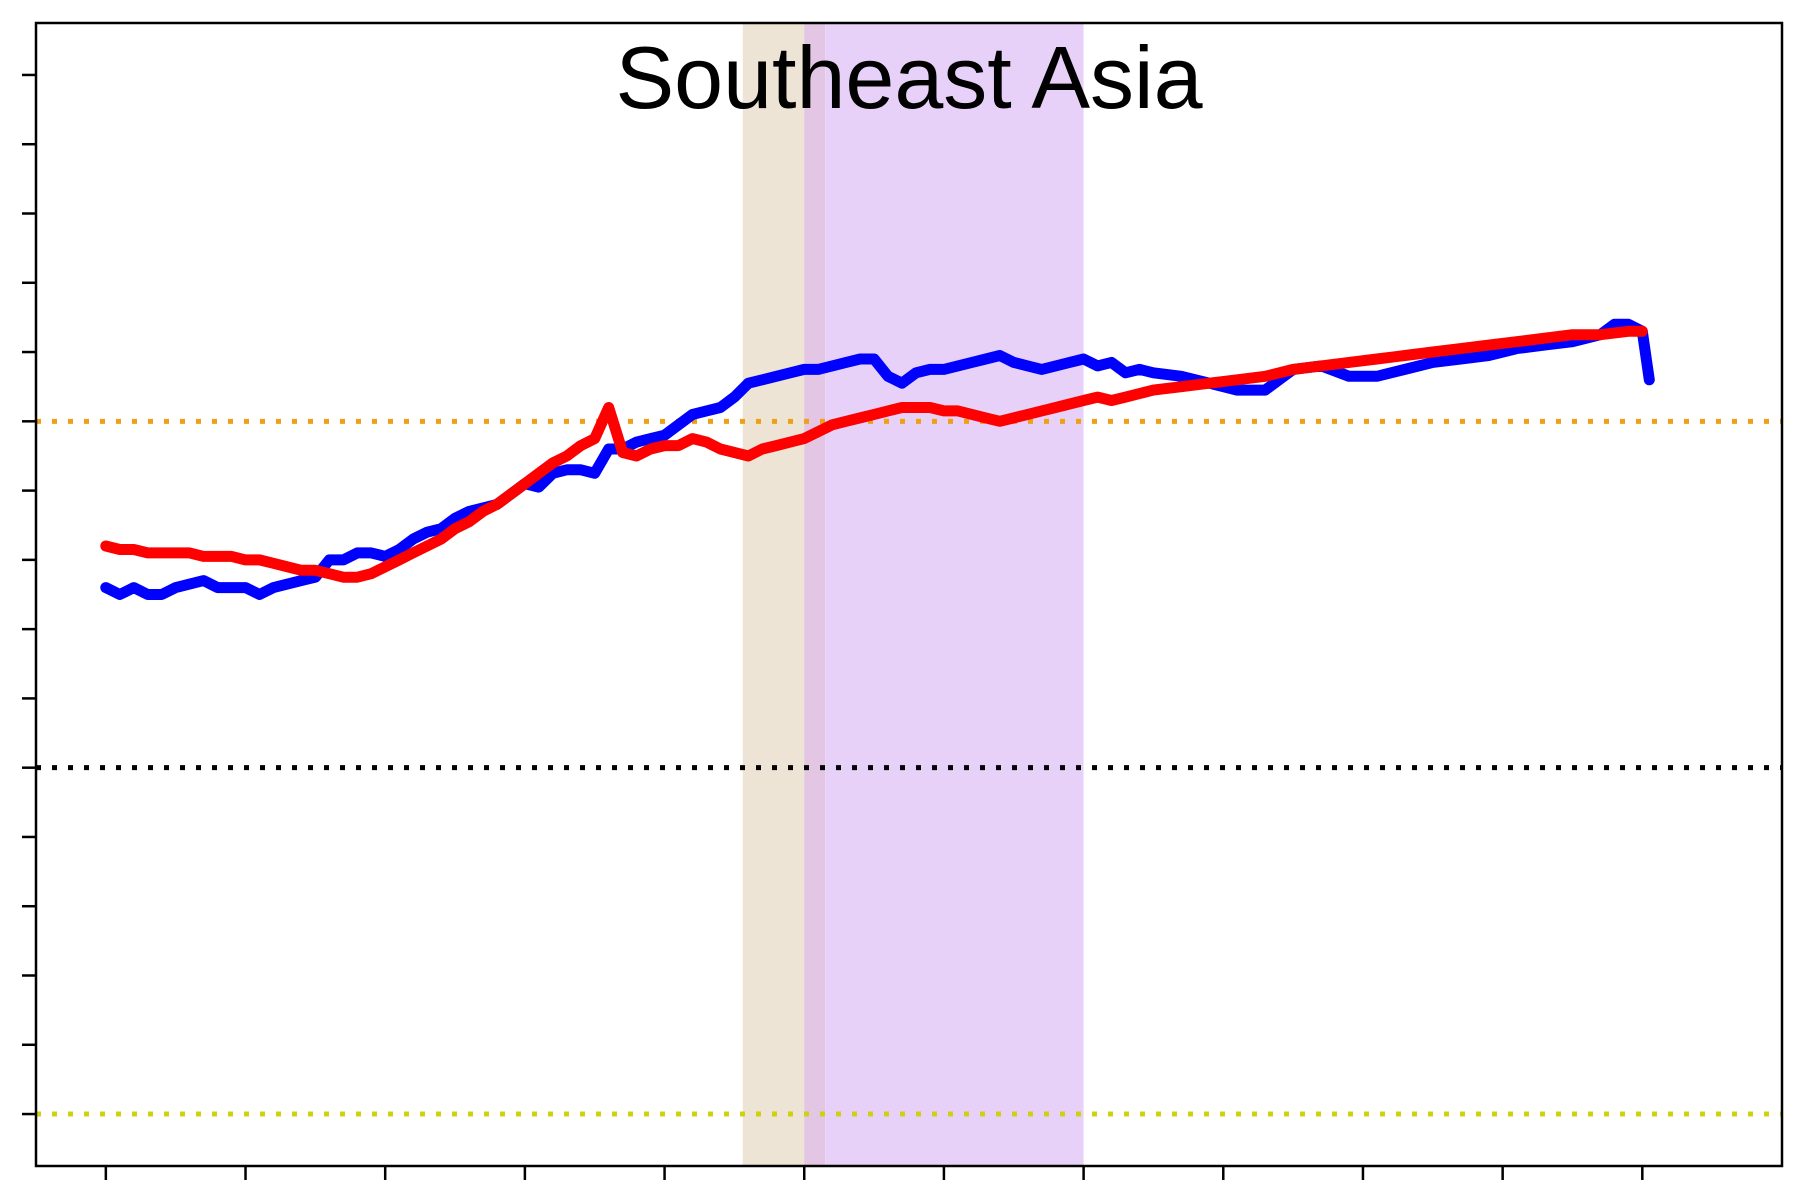 This screenshot has width=1800, height=1200. What do you see at coordinates (815, 594) in the screenshot?
I see `overlap-band` at bounding box center [815, 594].